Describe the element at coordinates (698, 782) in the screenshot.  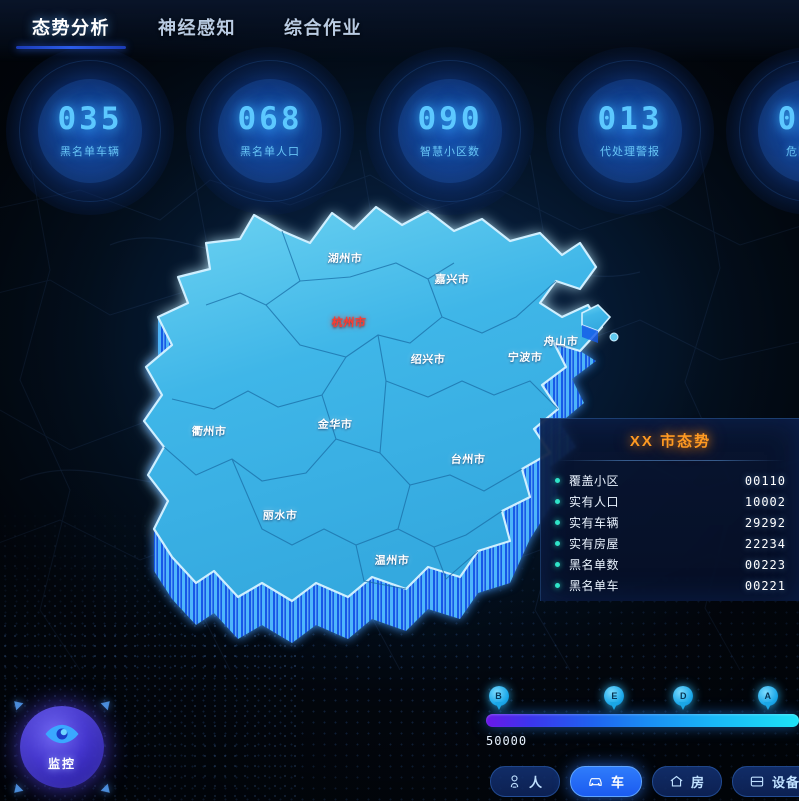
I see `pill-label: 房` at that location.